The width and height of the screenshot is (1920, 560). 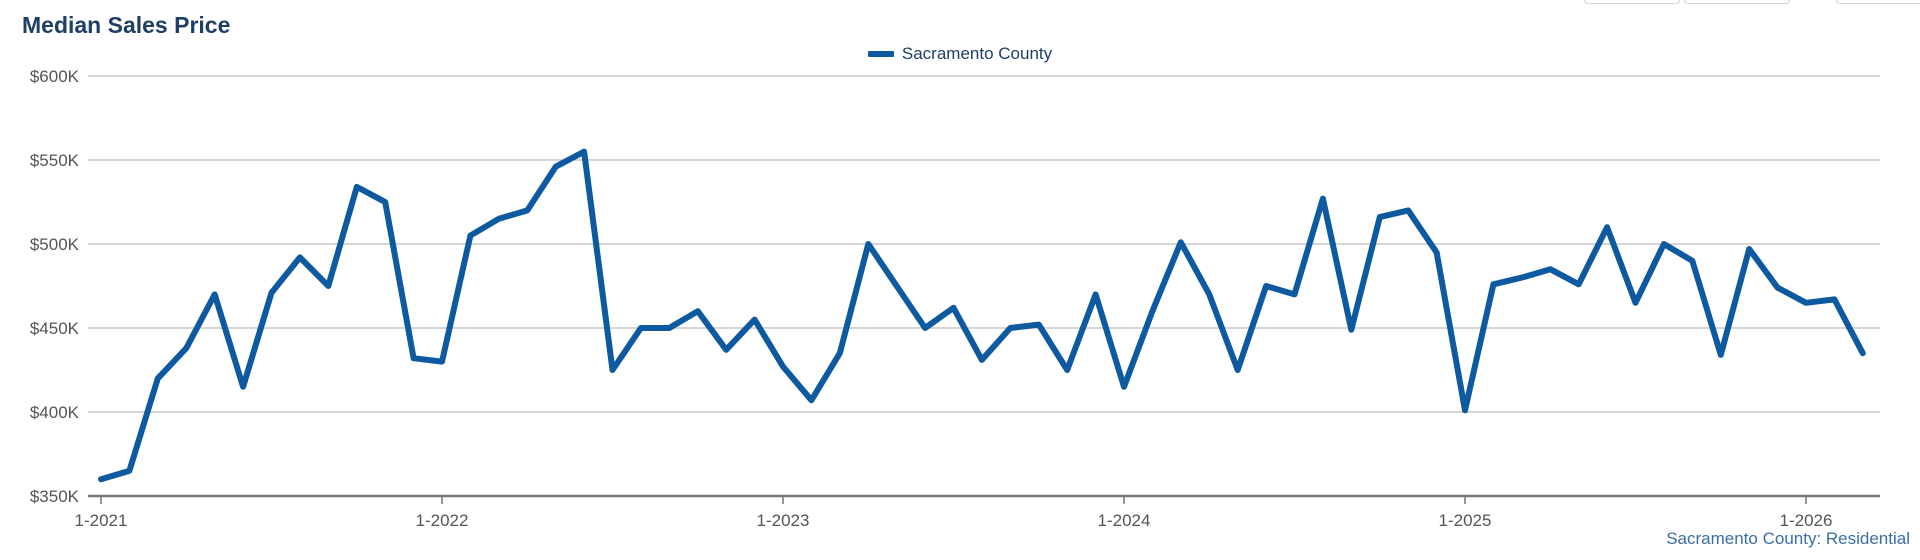 What do you see at coordinates (55, 328) in the screenshot?
I see `y-tick-label: $450K` at bounding box center [55, 328].